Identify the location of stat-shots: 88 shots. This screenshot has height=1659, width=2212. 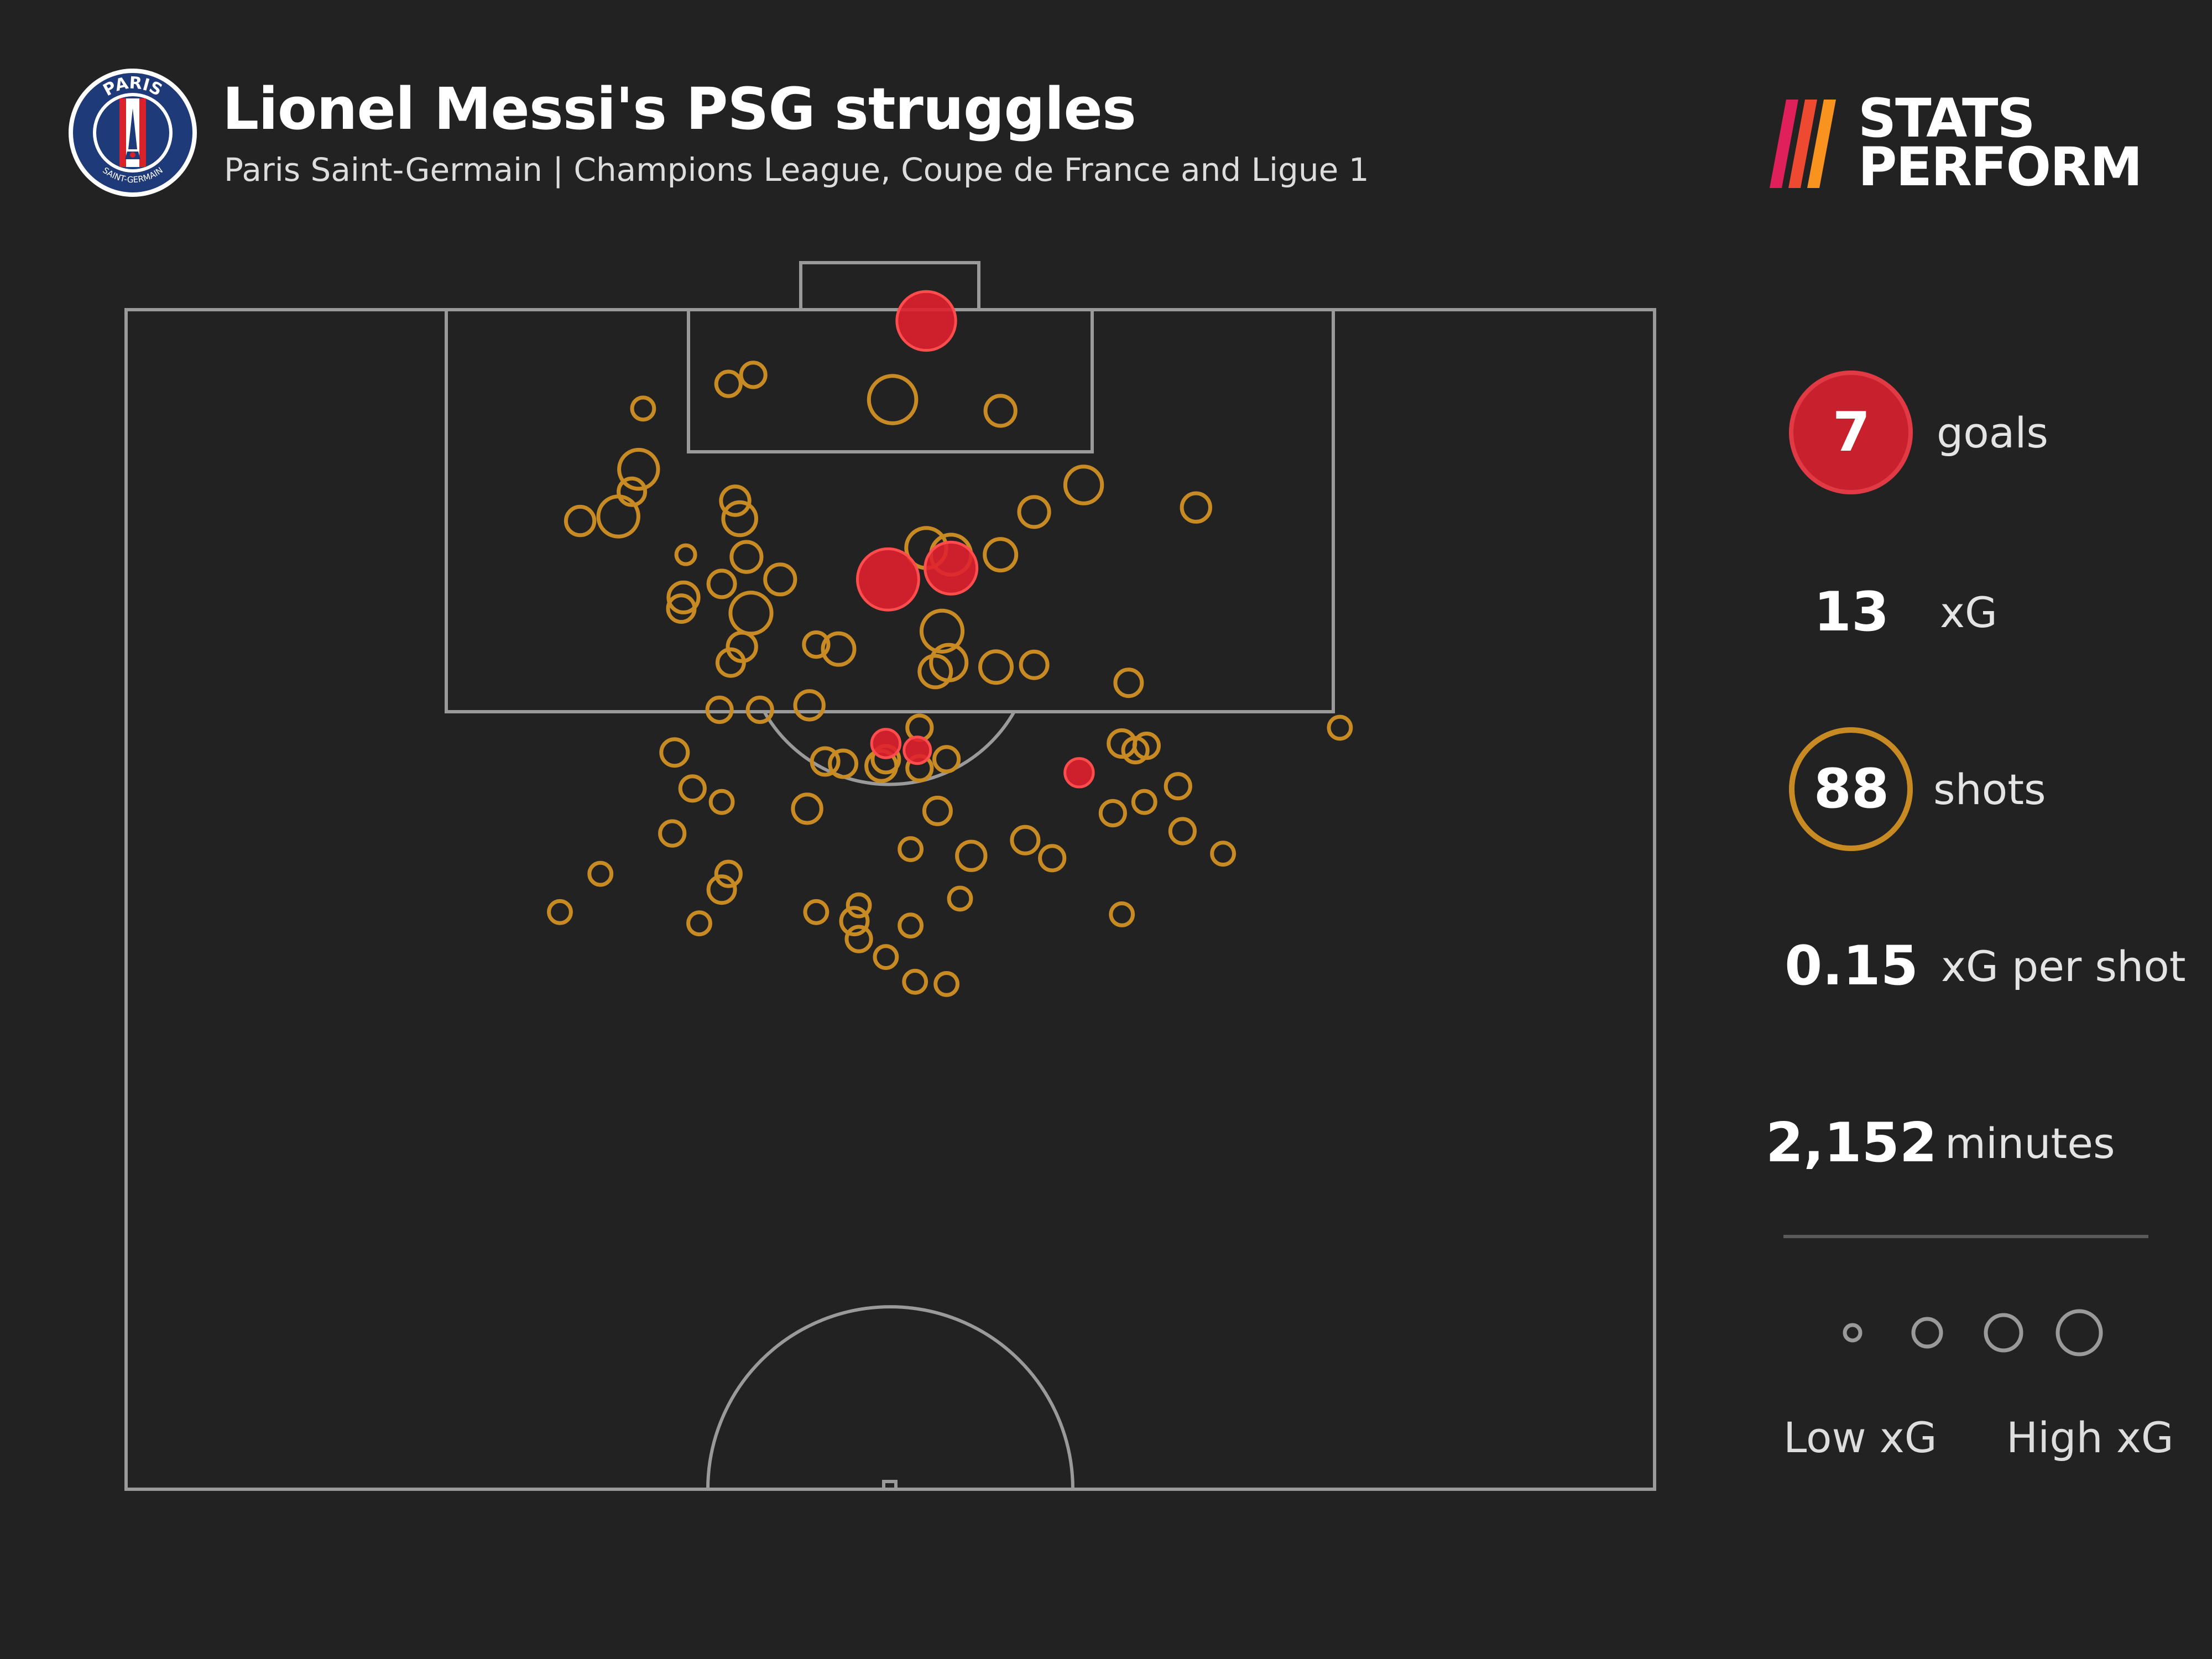
(1991, 789).